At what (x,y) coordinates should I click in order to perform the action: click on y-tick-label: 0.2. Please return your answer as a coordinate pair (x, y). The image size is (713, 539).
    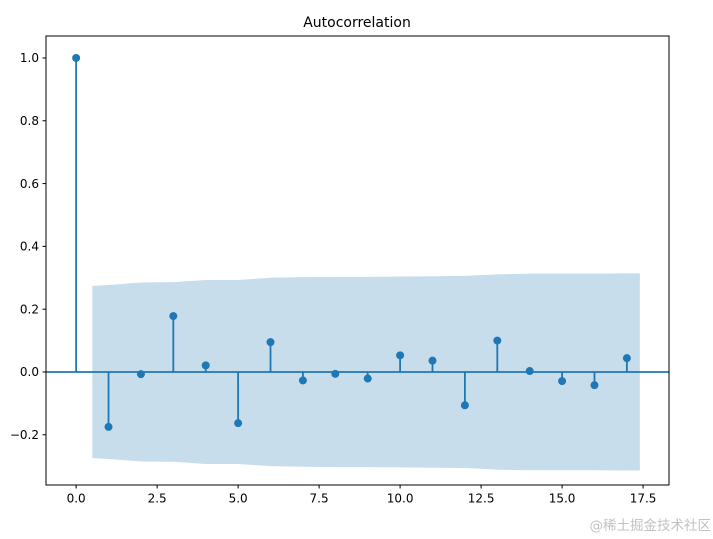
    Looking at the image, I should click on (29, 309).